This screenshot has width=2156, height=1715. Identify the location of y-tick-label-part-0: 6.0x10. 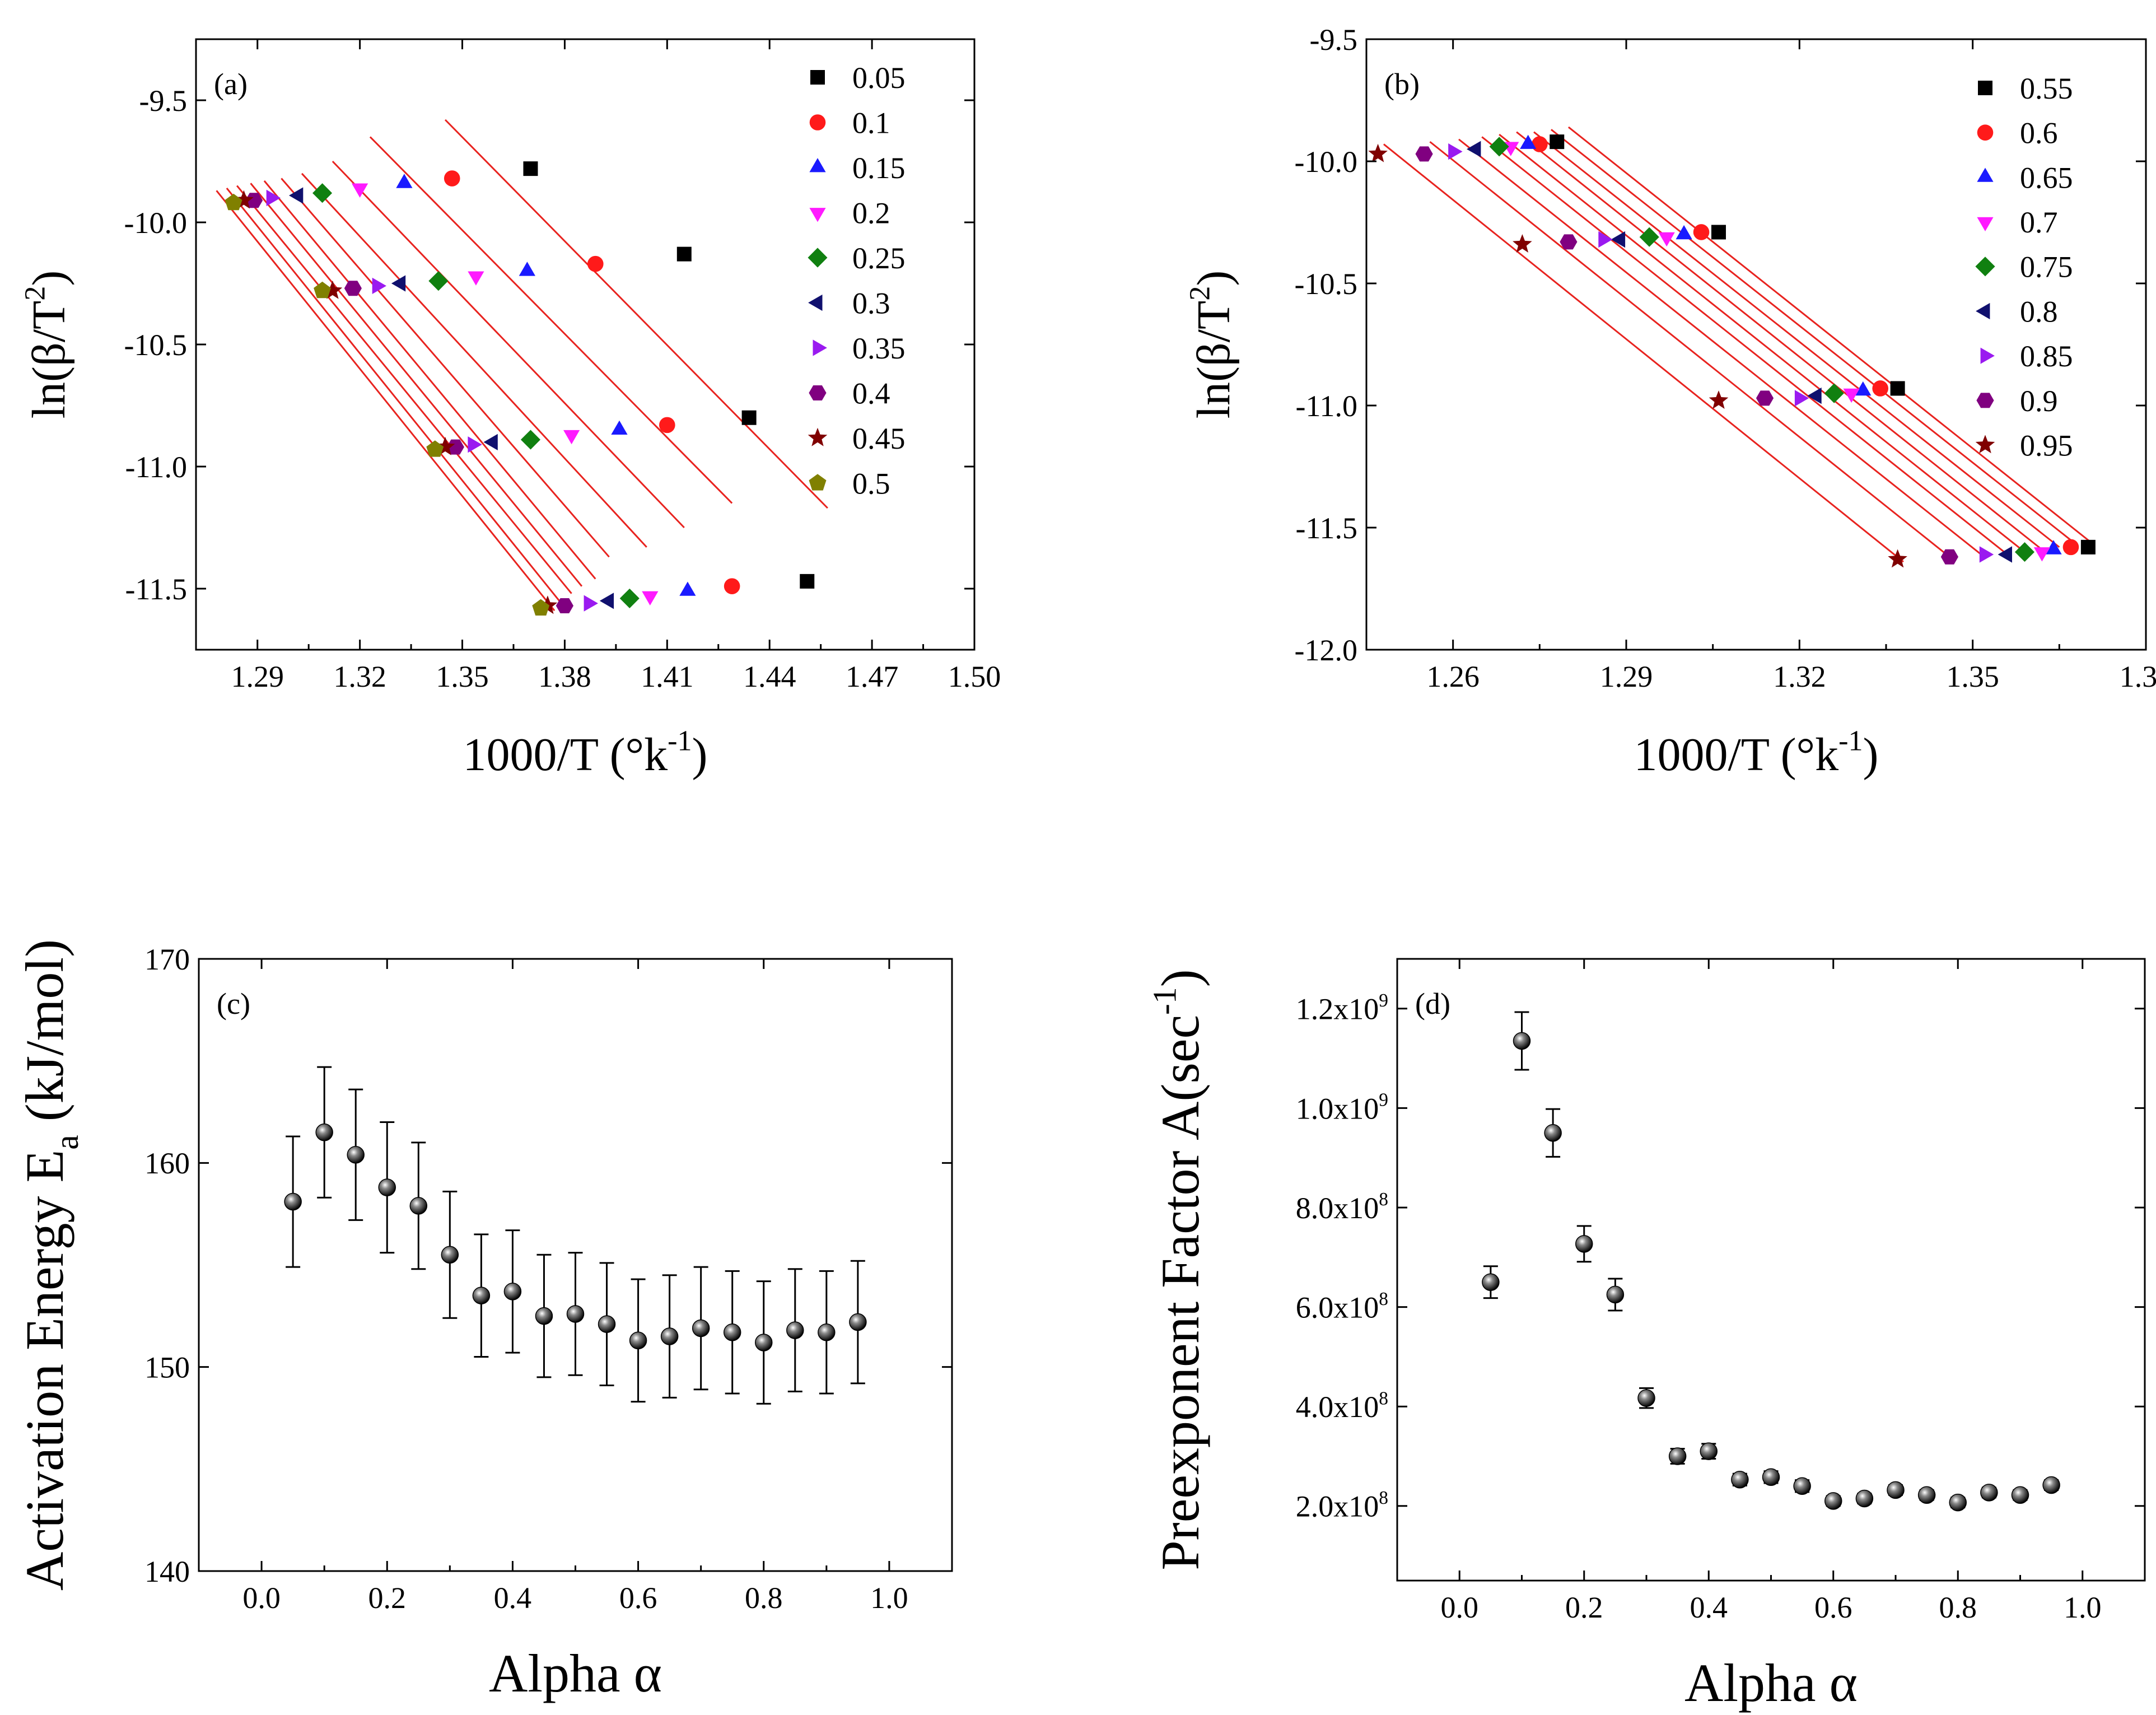
(1338, 1308).